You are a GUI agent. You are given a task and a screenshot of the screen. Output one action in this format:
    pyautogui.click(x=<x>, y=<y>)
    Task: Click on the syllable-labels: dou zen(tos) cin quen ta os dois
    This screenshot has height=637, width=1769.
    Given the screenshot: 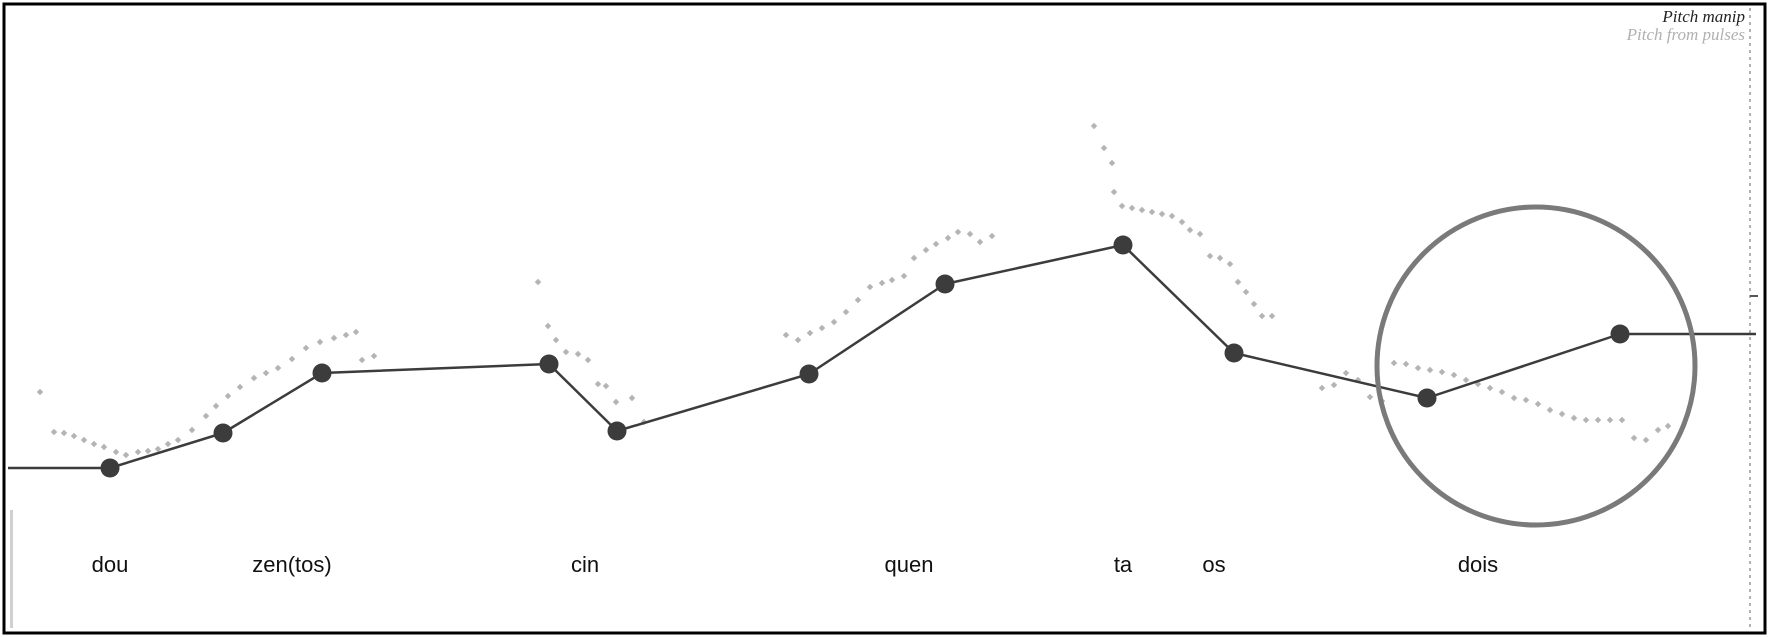 What is the action you would take?
    pyautogui.click(x=795, y=564)
    